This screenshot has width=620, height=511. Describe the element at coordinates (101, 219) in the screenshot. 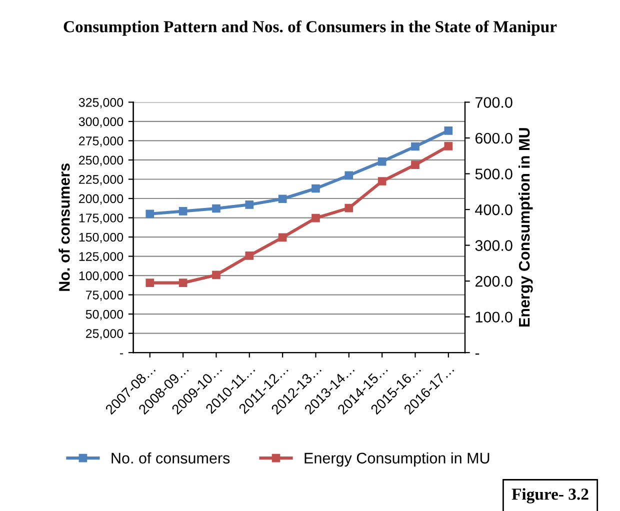

I see `y-tick-label: 175,000` at that location.